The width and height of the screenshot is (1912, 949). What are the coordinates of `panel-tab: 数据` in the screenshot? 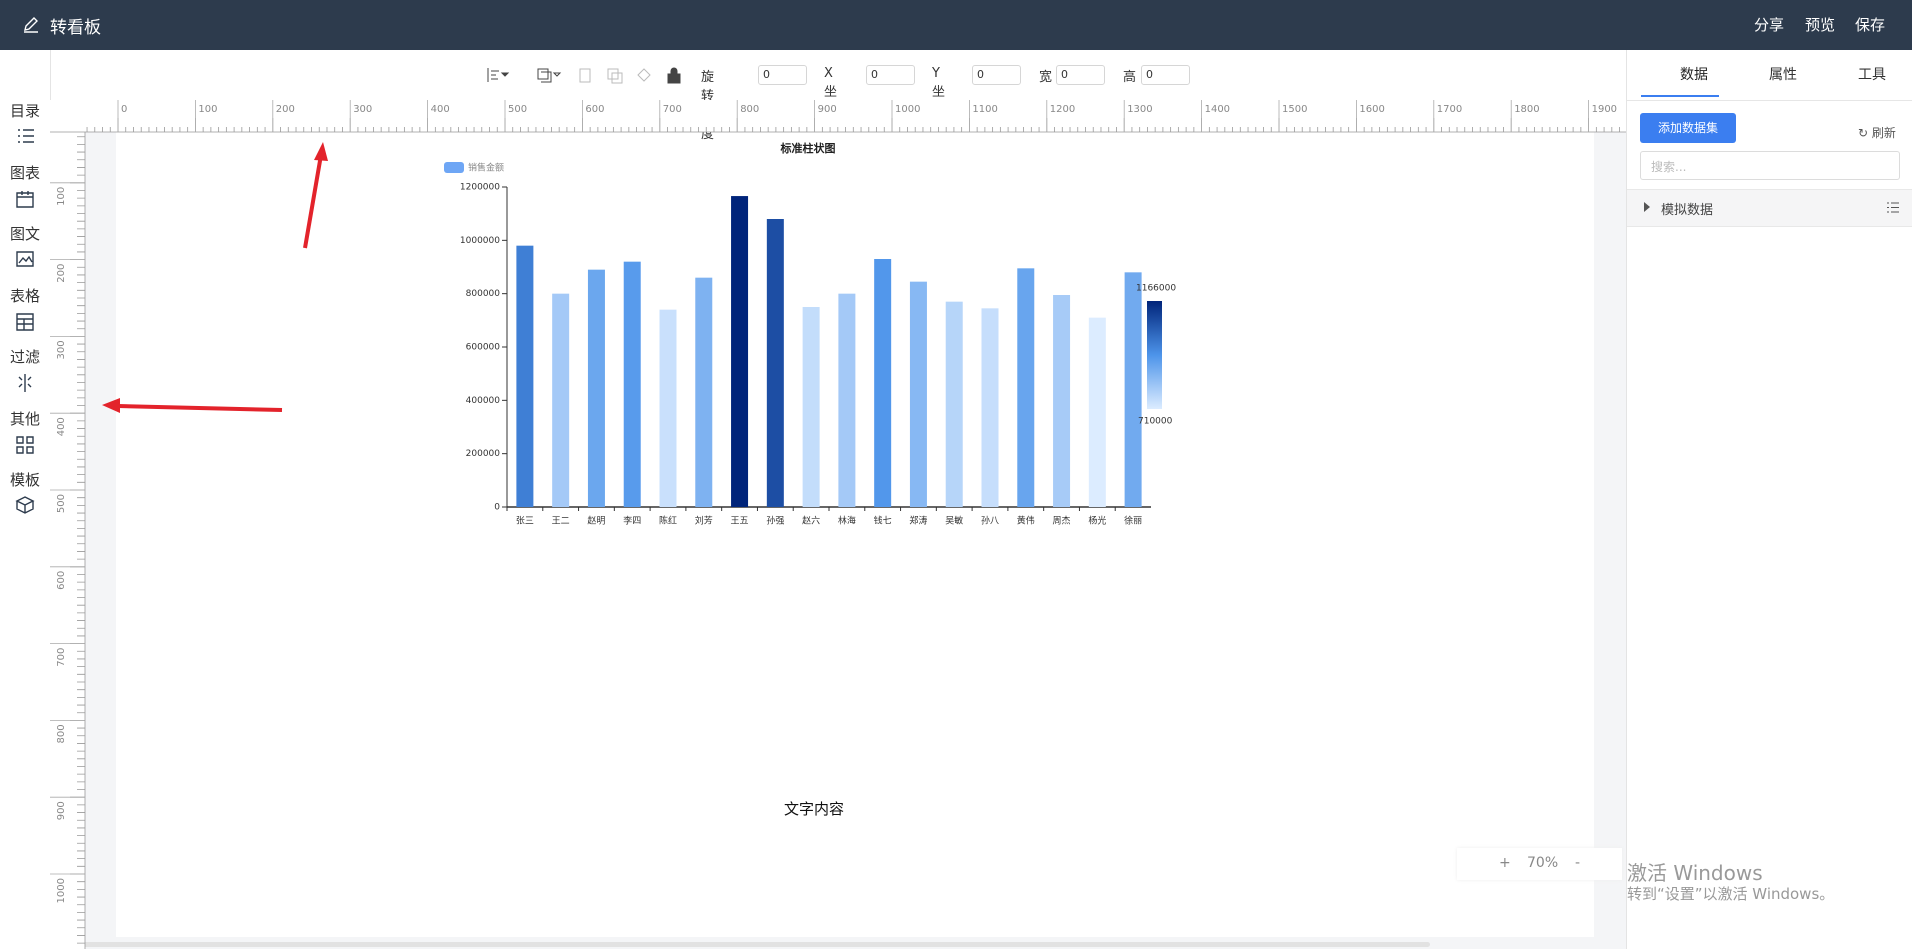 It's located at (1694, 75).